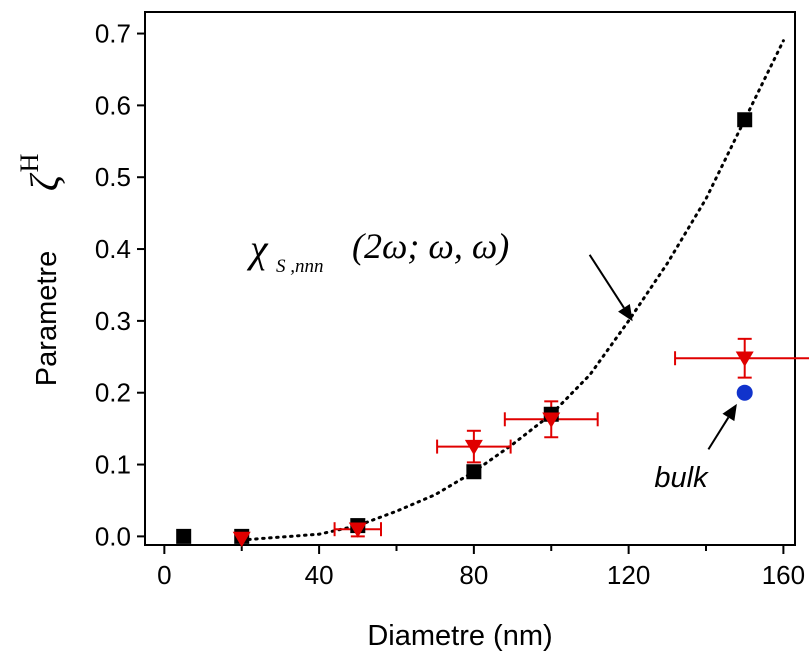 This screenshot has width=809, height=656. Describe the element at coordinates (783, 575) in the screenshot. I see `x-tick-label: 160` at that location.